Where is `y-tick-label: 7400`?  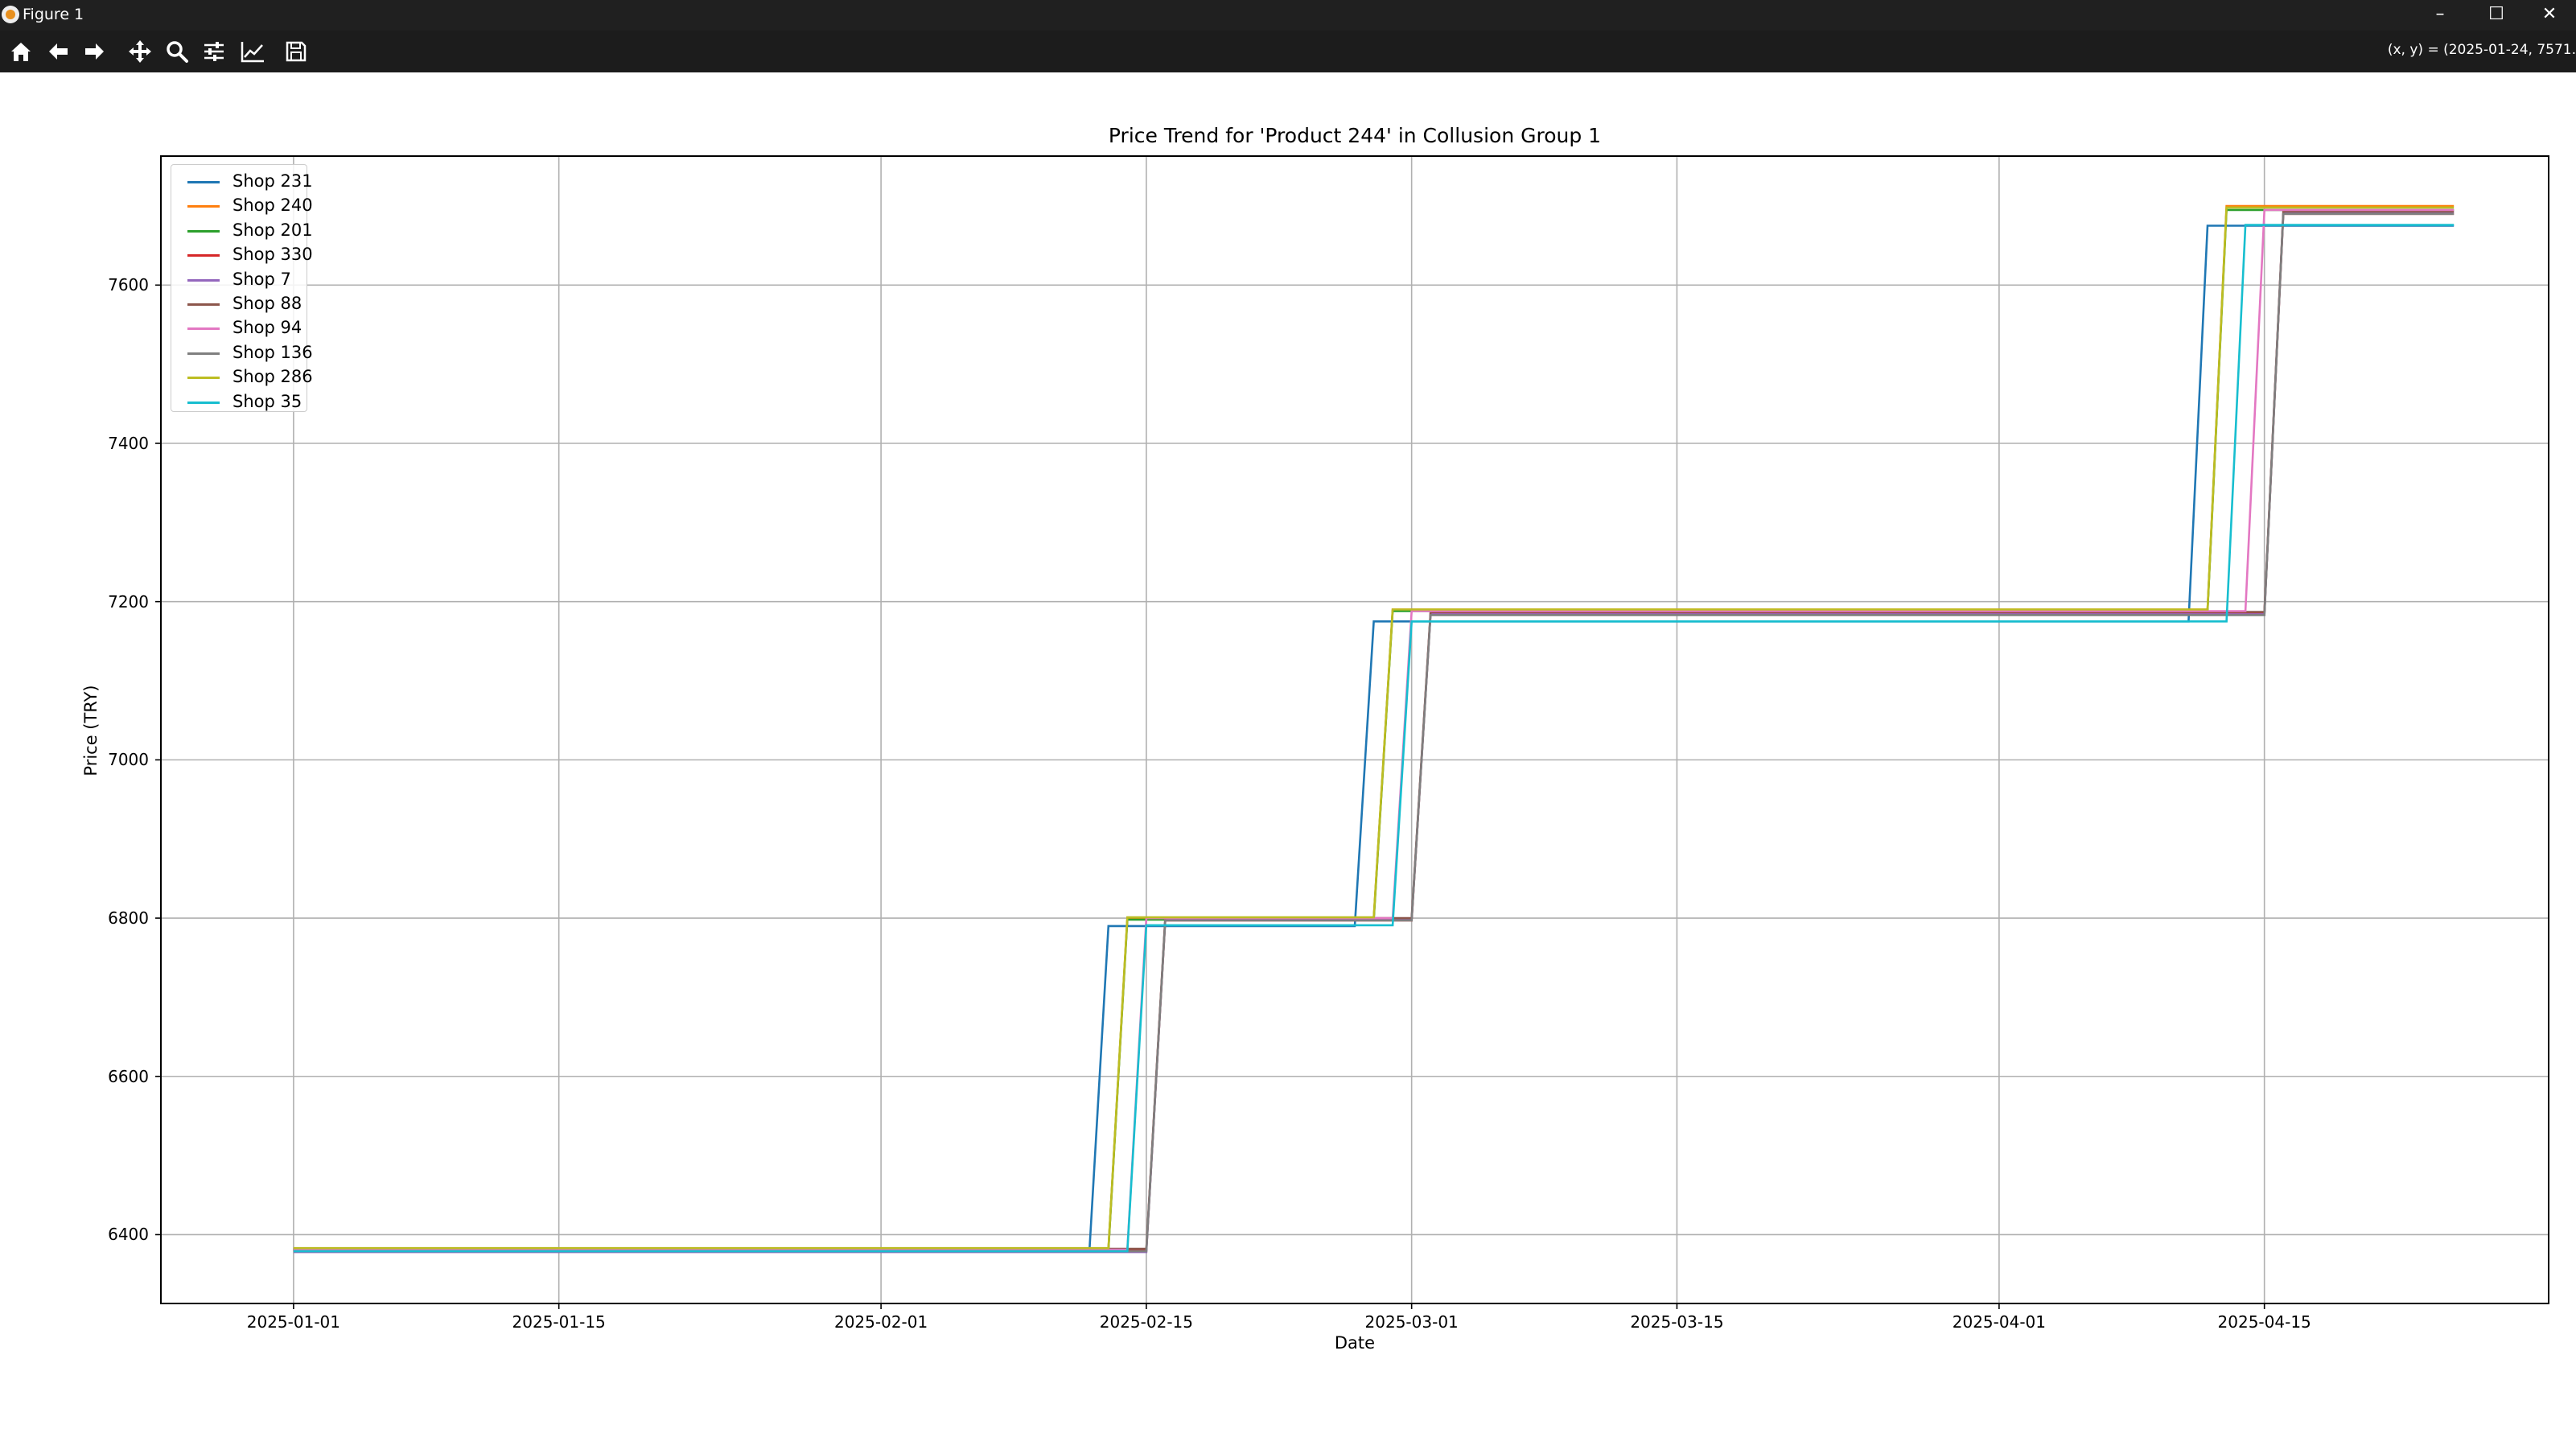 y-tick-label: 7400 is located at coordinates (128, 443).